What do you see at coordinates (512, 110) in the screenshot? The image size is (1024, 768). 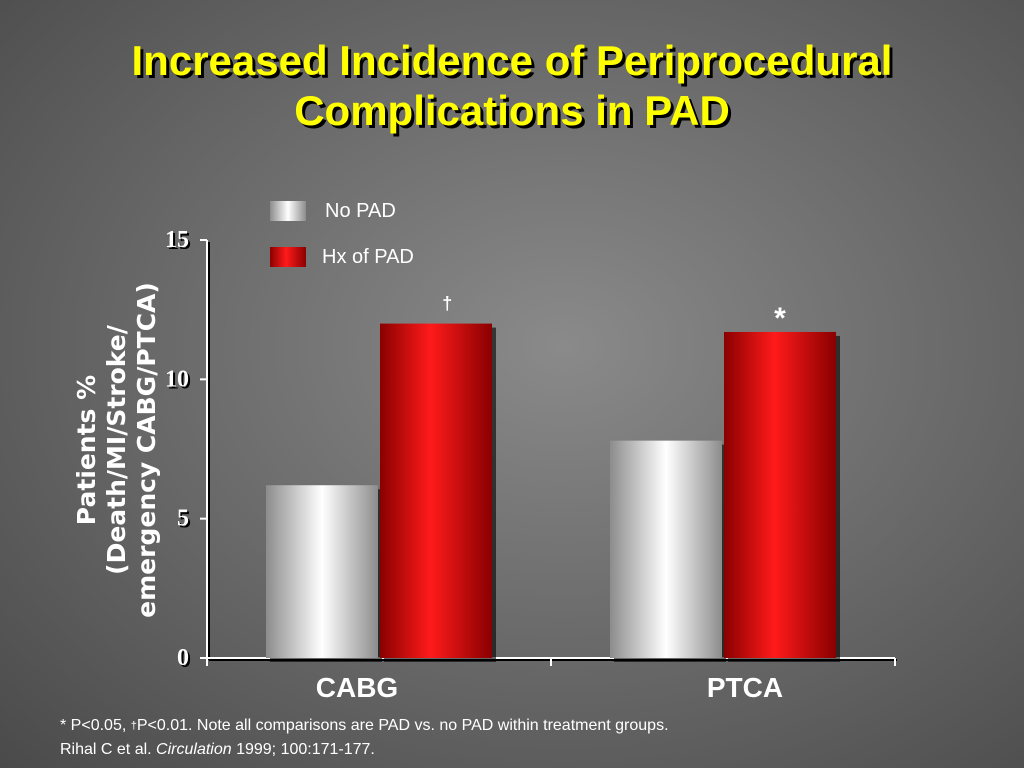 I see `title-line-2: Complications in PAD` at bounding box center [512, 110].